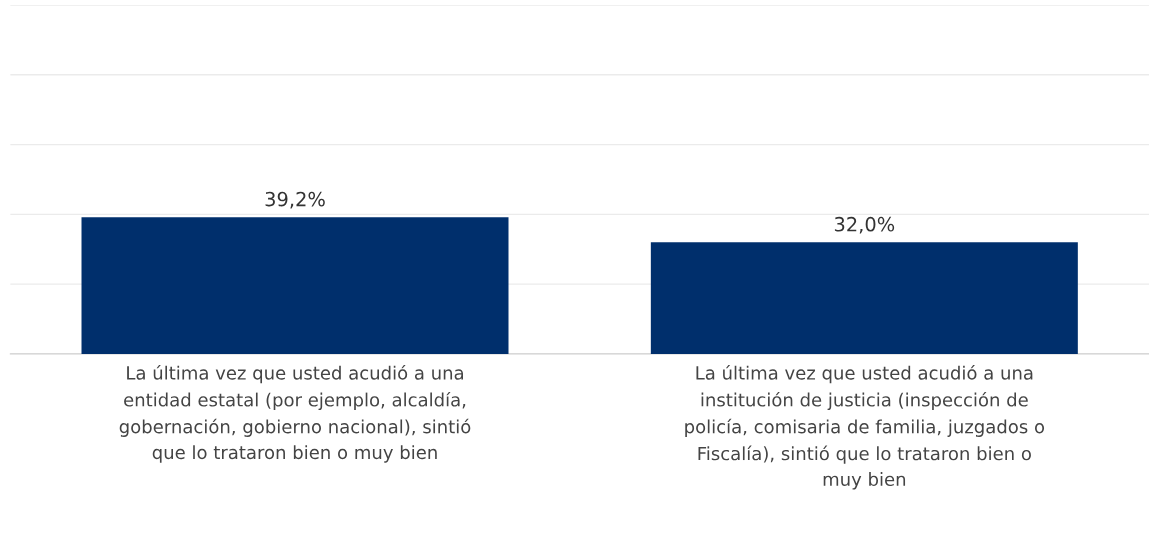  What do you see at coordinates (295, 200) in the screenshot?
I see `data-label: 39,2%` at bounding box center [295, 200].